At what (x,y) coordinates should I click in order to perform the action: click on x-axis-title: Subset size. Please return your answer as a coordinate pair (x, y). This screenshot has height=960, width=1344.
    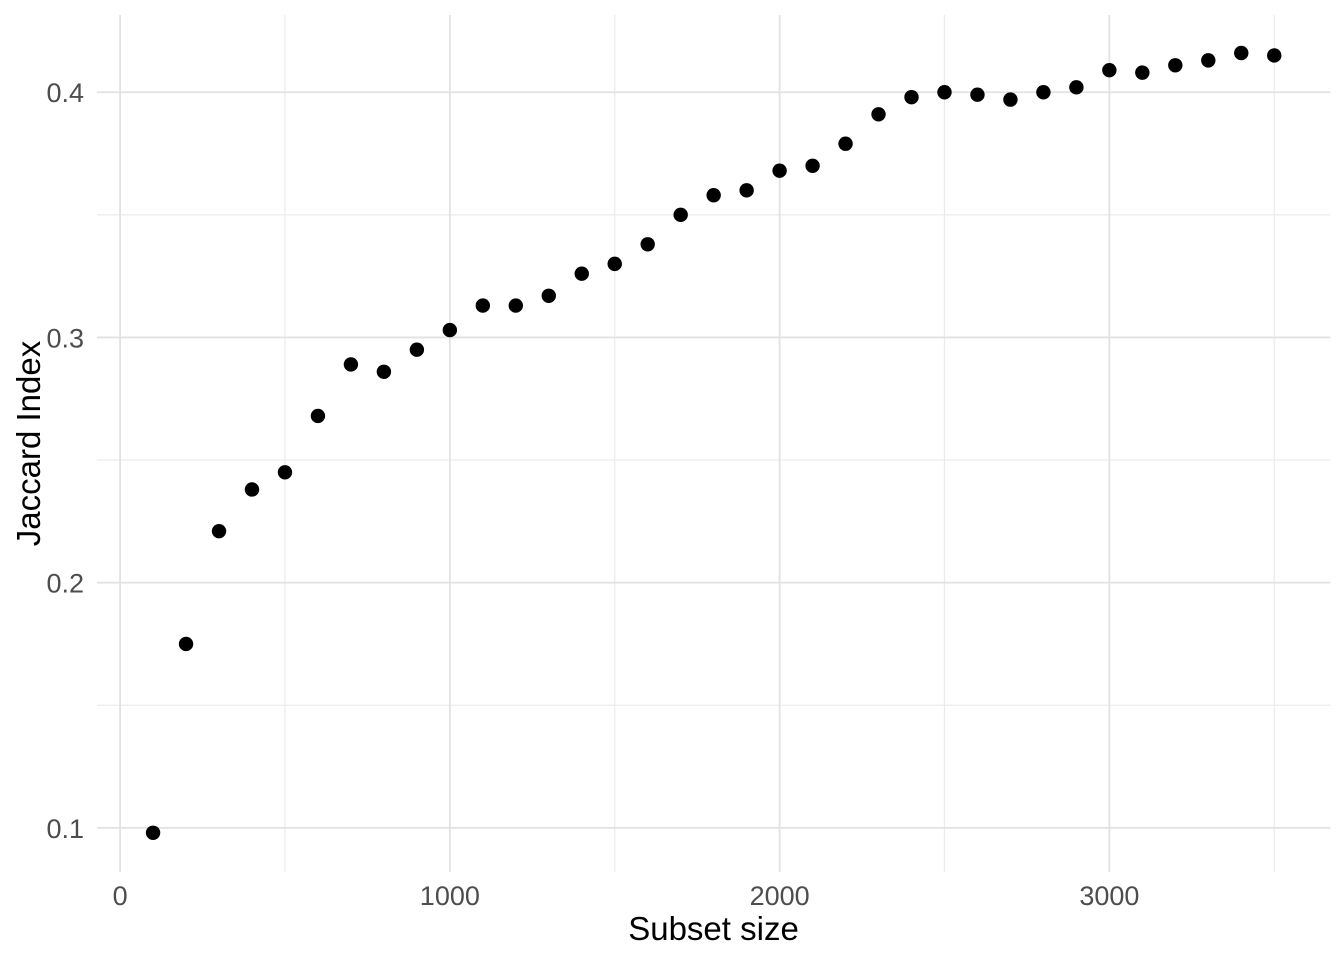
    Looking at the image, I should click on (713, 928).